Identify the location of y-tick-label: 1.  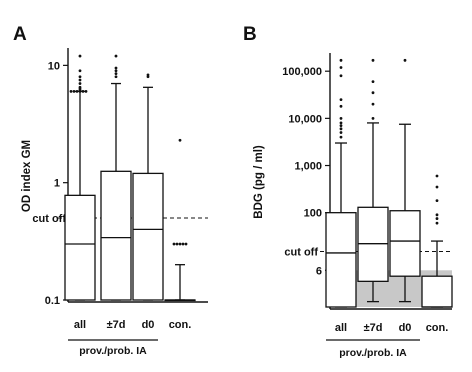
(57, 184).